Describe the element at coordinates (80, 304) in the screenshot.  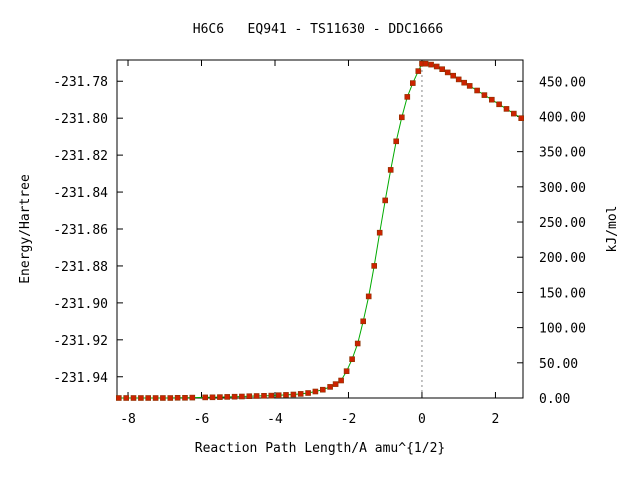
I see `y-tick-label: -231.90` at that location.